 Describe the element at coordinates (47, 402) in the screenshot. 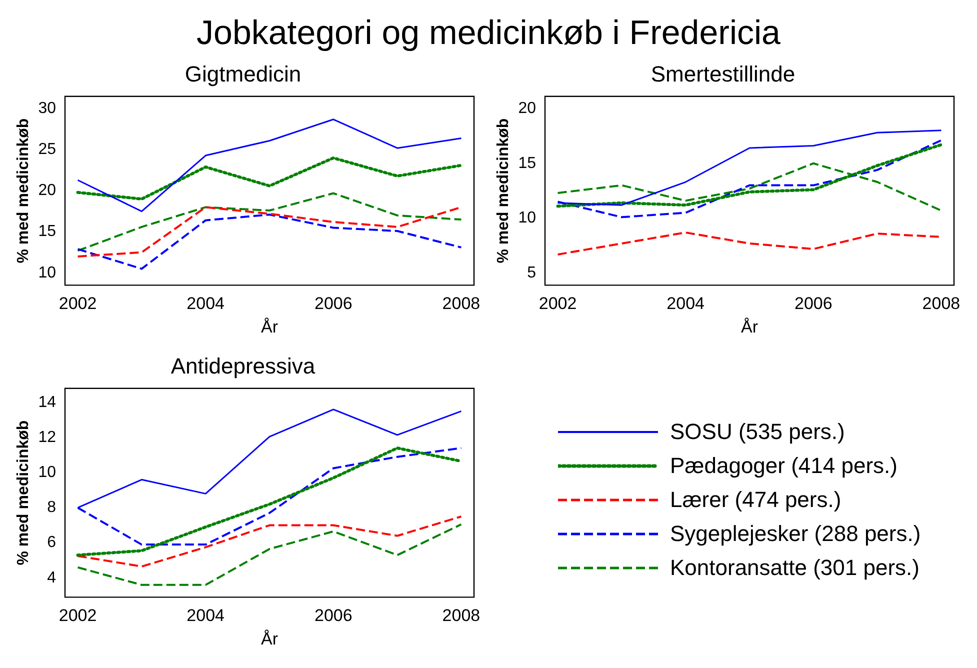

I see `y-tick-label: 14` at that location.